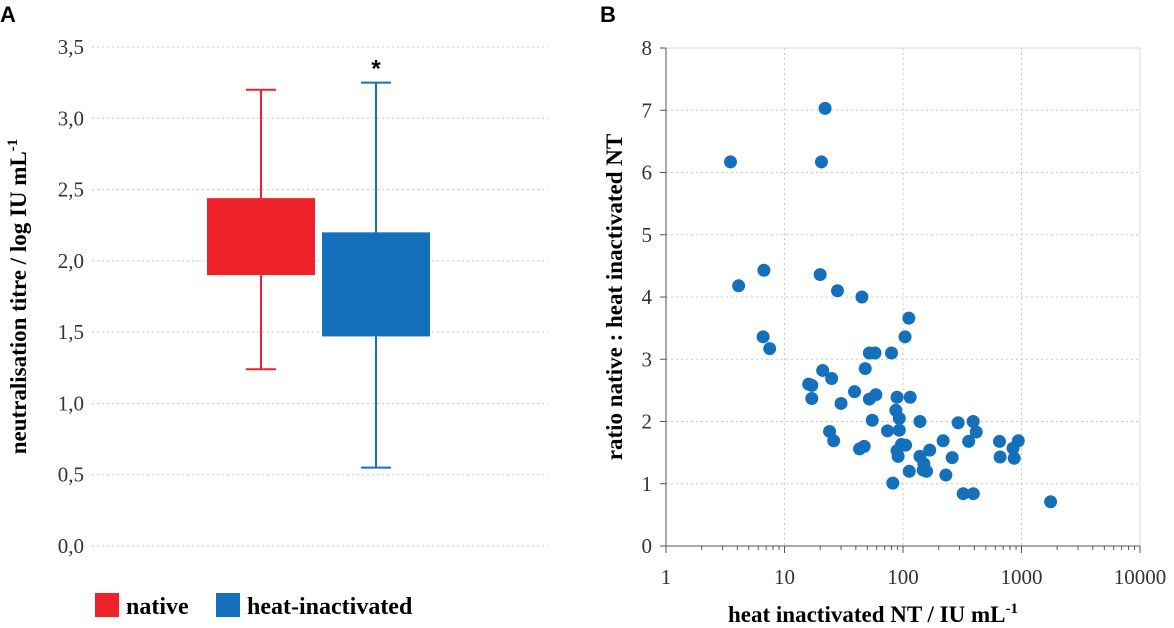  I want to click on scatter-plot-y-tick-label: 3, so click(647, 359).